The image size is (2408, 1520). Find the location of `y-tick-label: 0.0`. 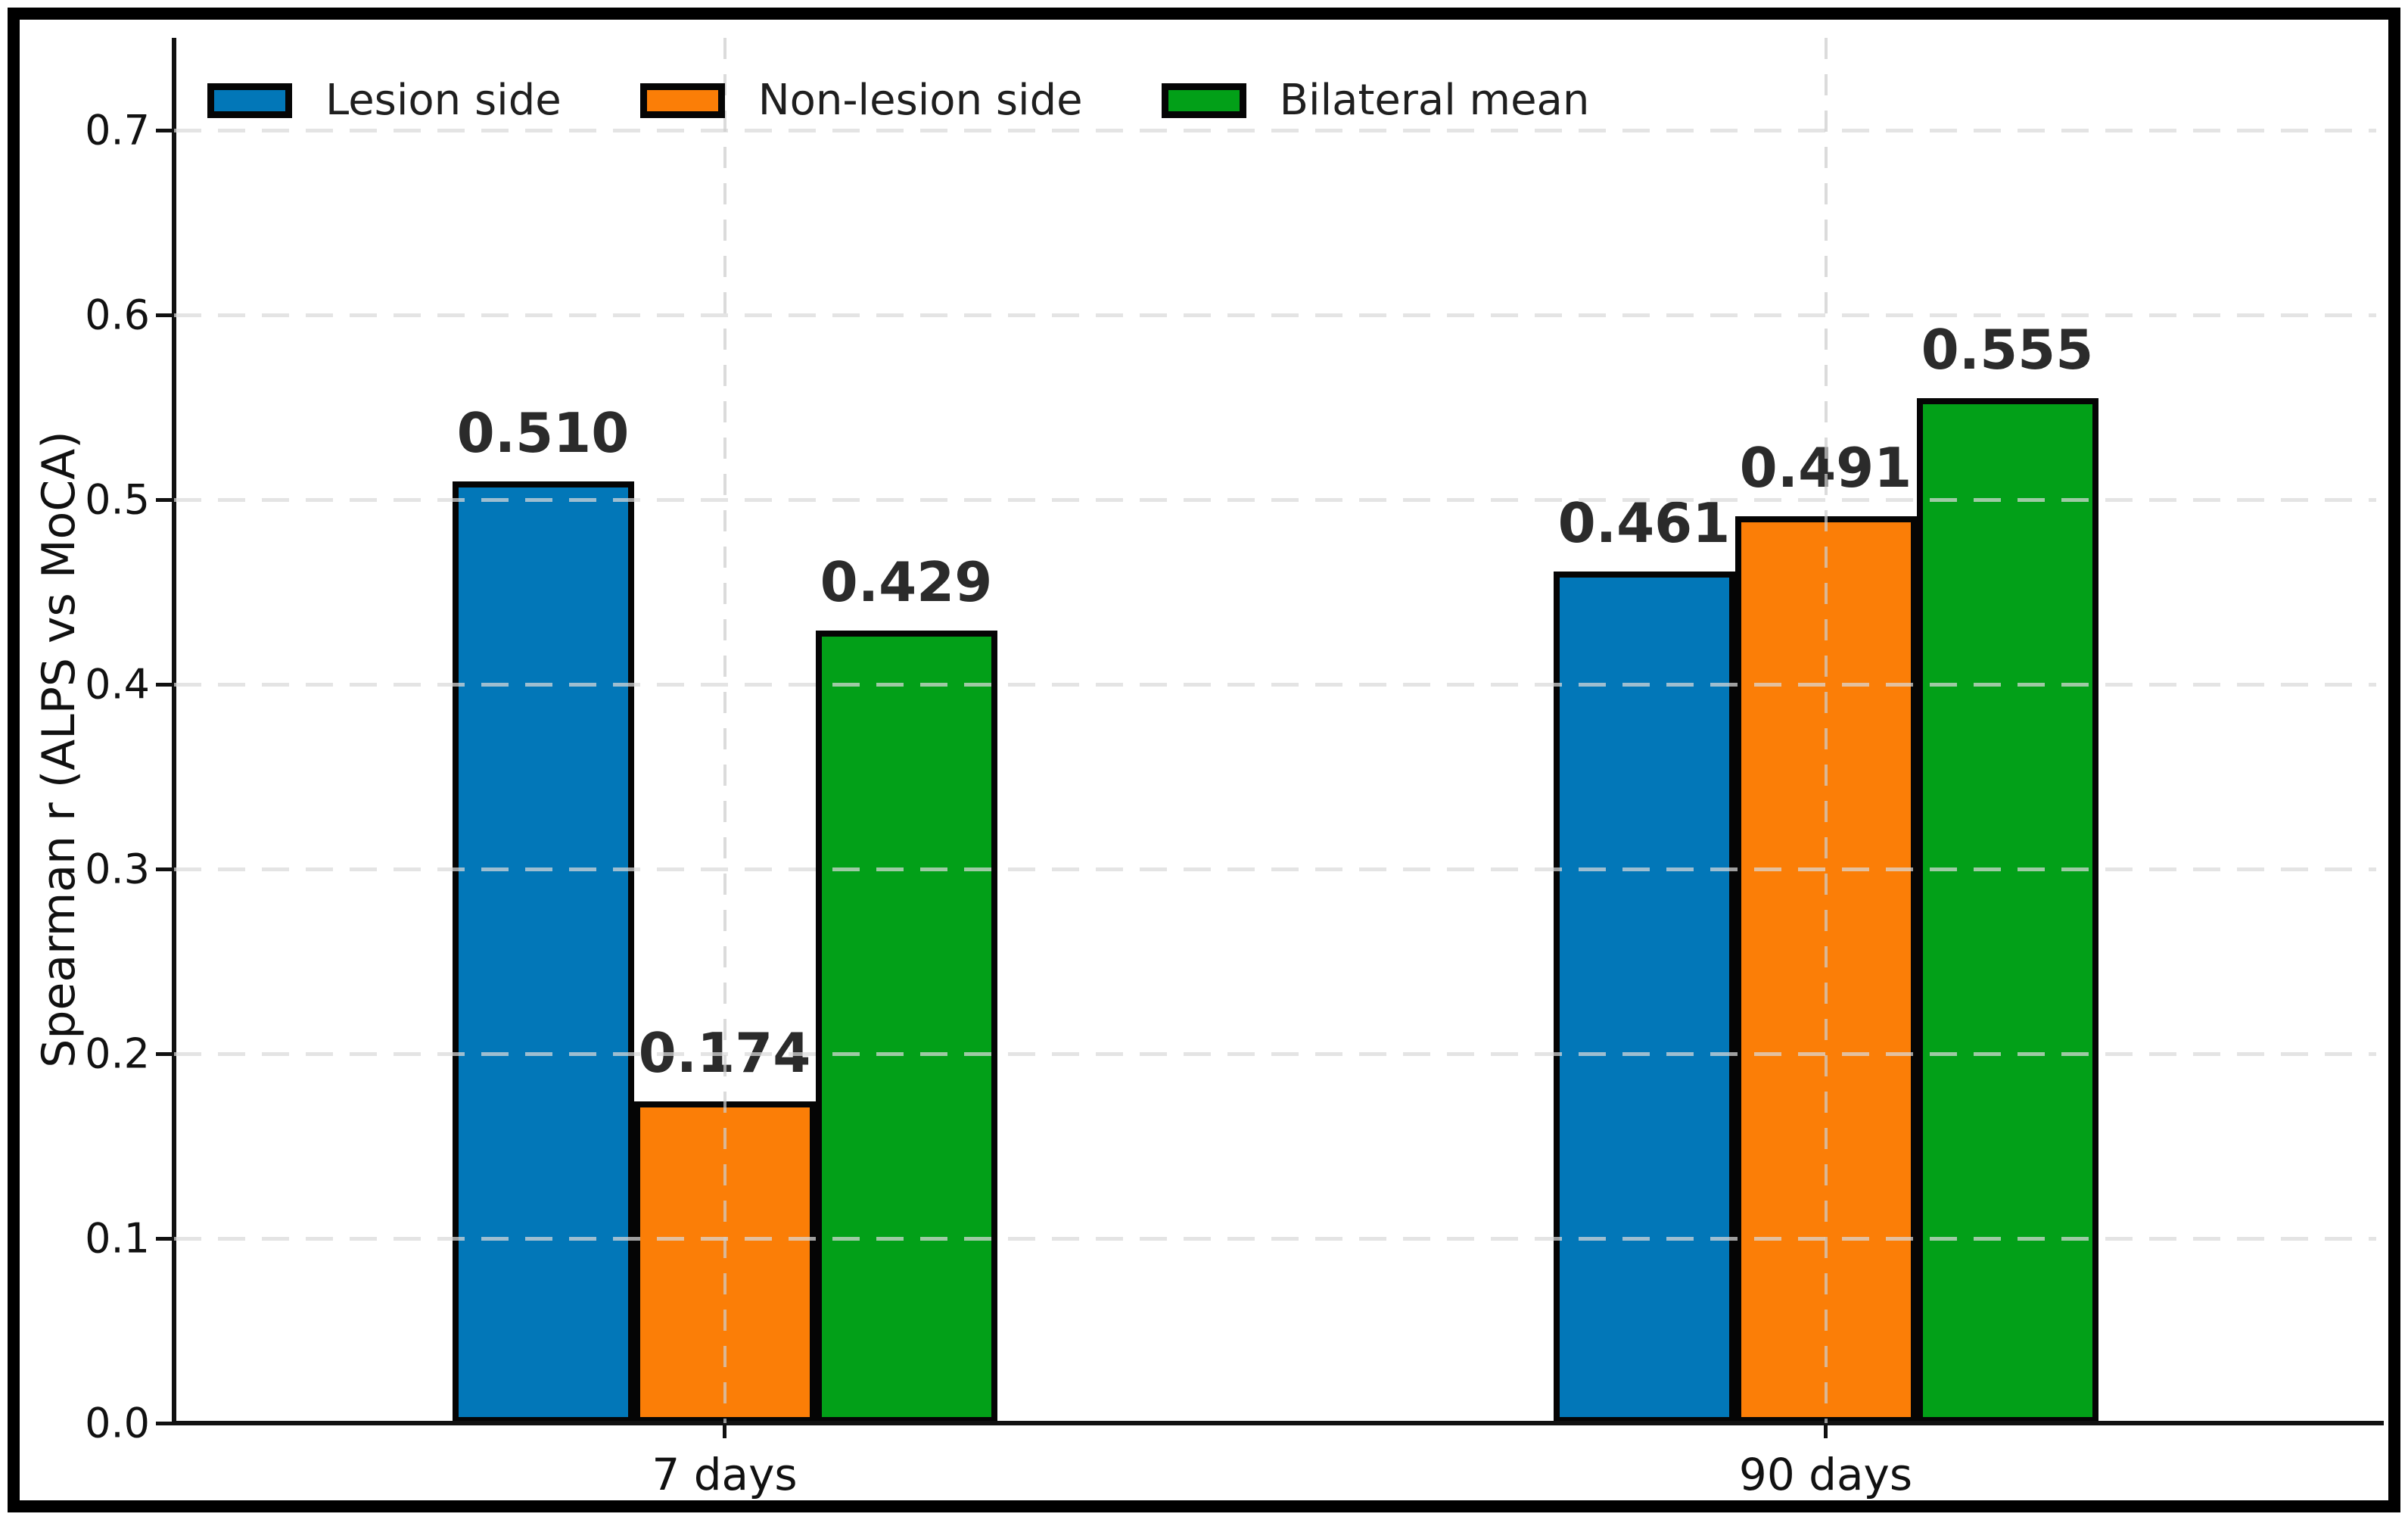

y-tick-label: 0.0 is located at coordinates (117, 1423).